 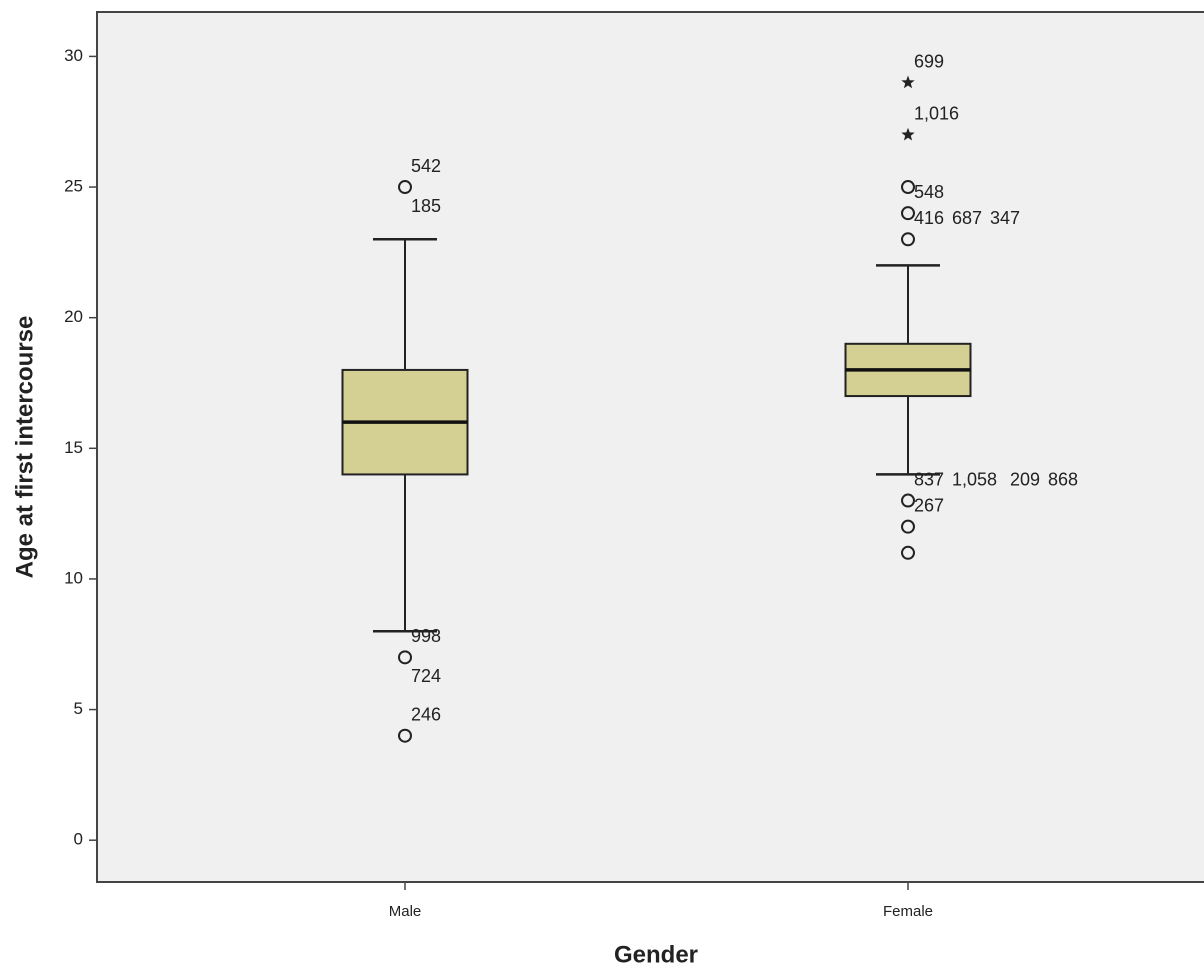 What do you see at coordinates (73, 577) in the screenshot?
I see `y-tick-label: 10` at bounding box center [73, 577].